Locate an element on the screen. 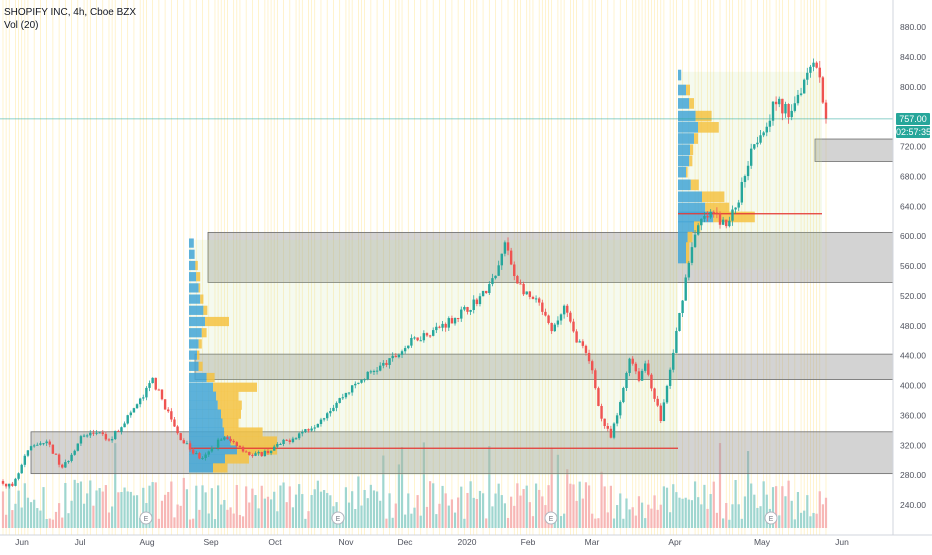 This screenshot has width=932, height=555. price-tick-label: 320.00 is located at coordinates (913, 445).